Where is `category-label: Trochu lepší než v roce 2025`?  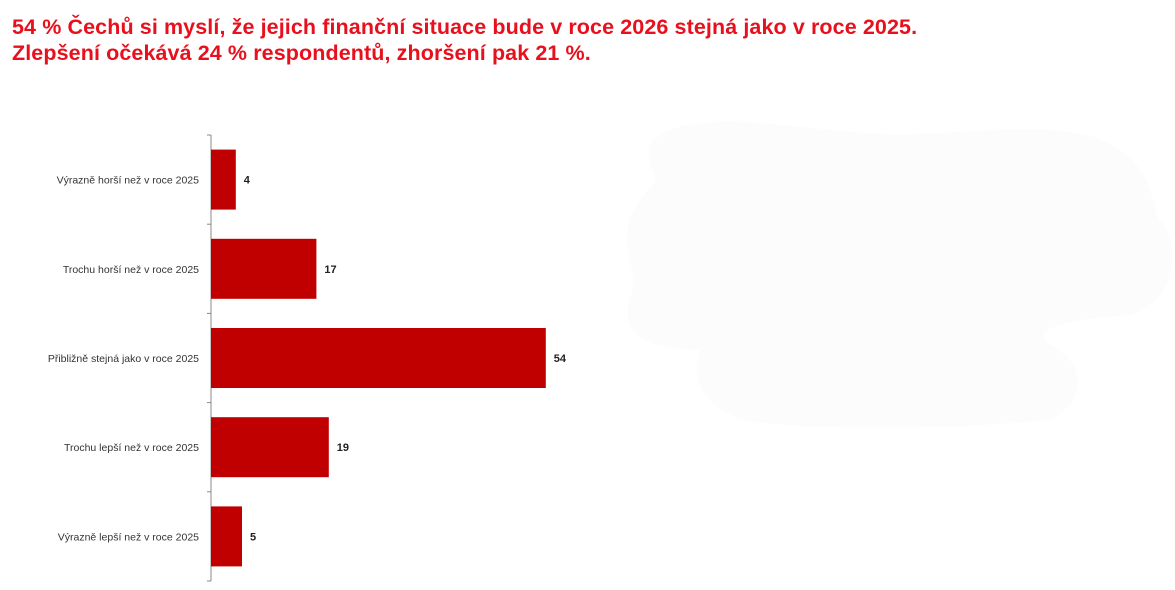
category-label: Trochu lepší než v roce 2025 is located at coordinates (131, 448).